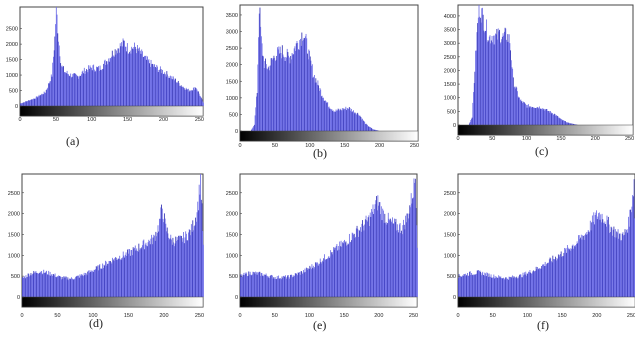 This screenshot has width=635, height=339. Describe the element at coordinates (344, 146) in the screenshot. I see `x-tick-label: 150` at that location.